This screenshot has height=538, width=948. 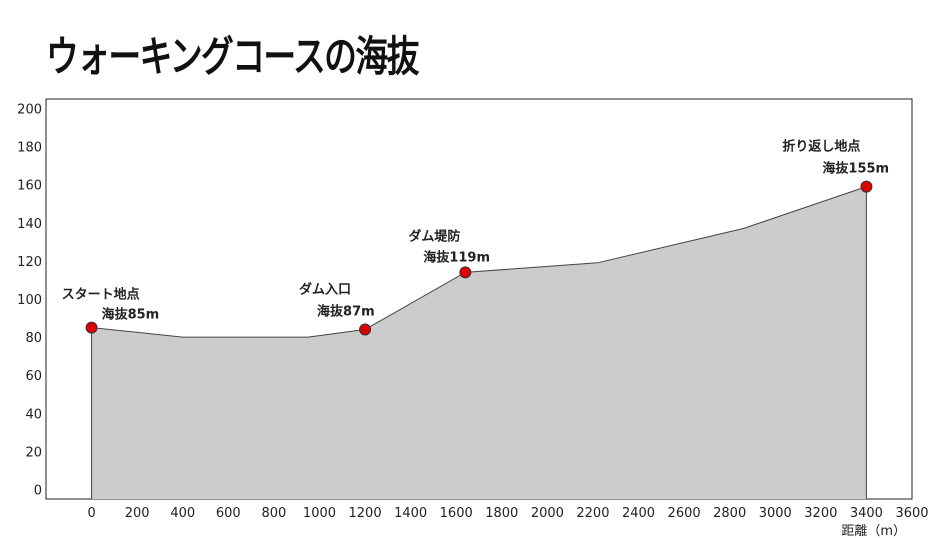 I want to click on y-tick-label: 100, so click(x=29, y=300).